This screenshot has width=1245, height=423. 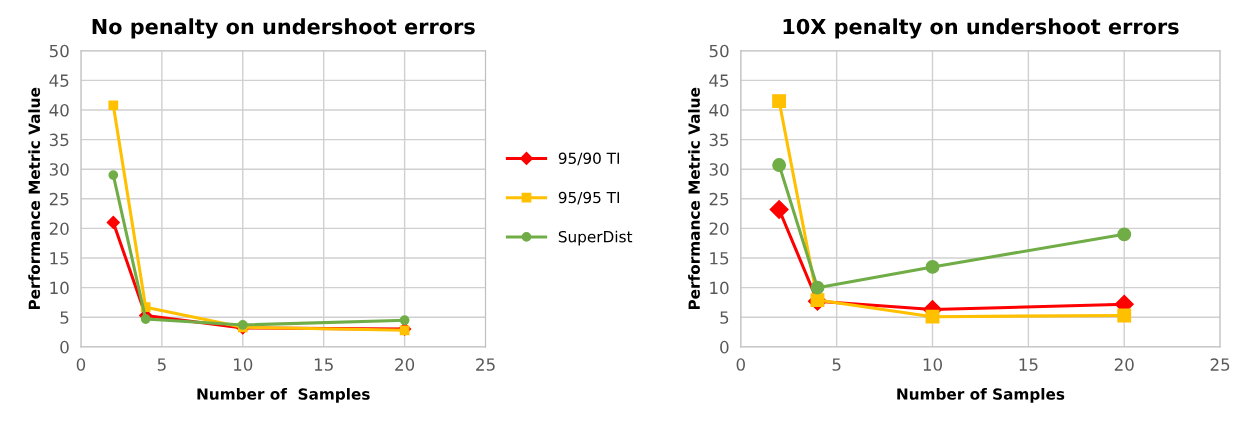 I want to click on legend-label: 95/95 TI, so click(x=589, y=198).